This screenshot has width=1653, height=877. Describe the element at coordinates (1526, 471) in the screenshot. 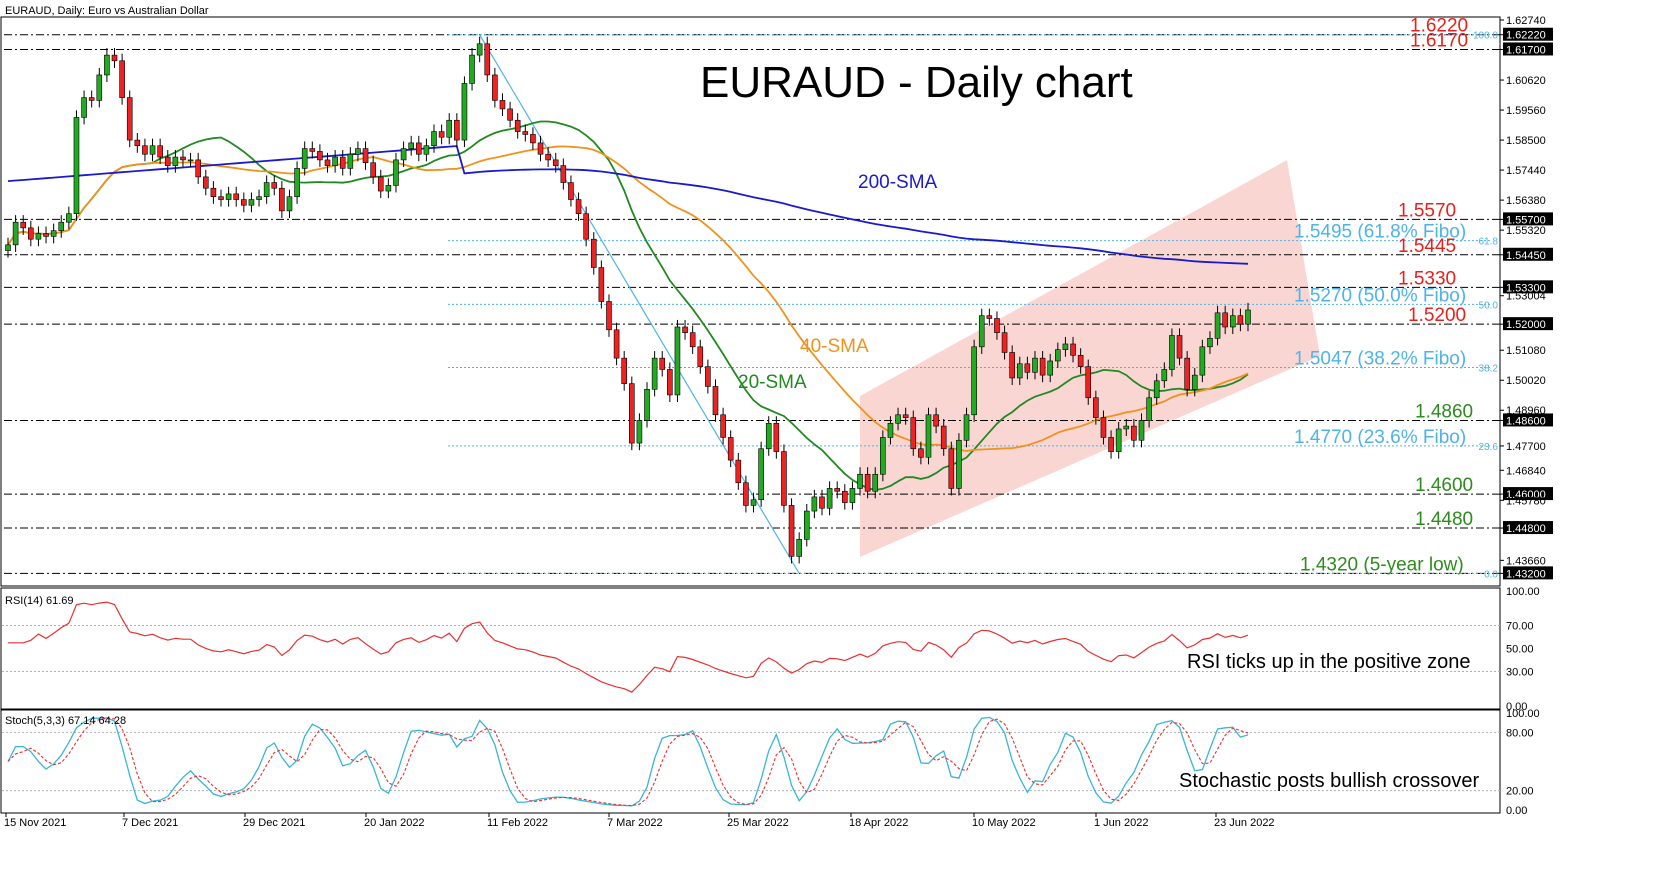

I see `price-tick-label: 1.46840` at that location.